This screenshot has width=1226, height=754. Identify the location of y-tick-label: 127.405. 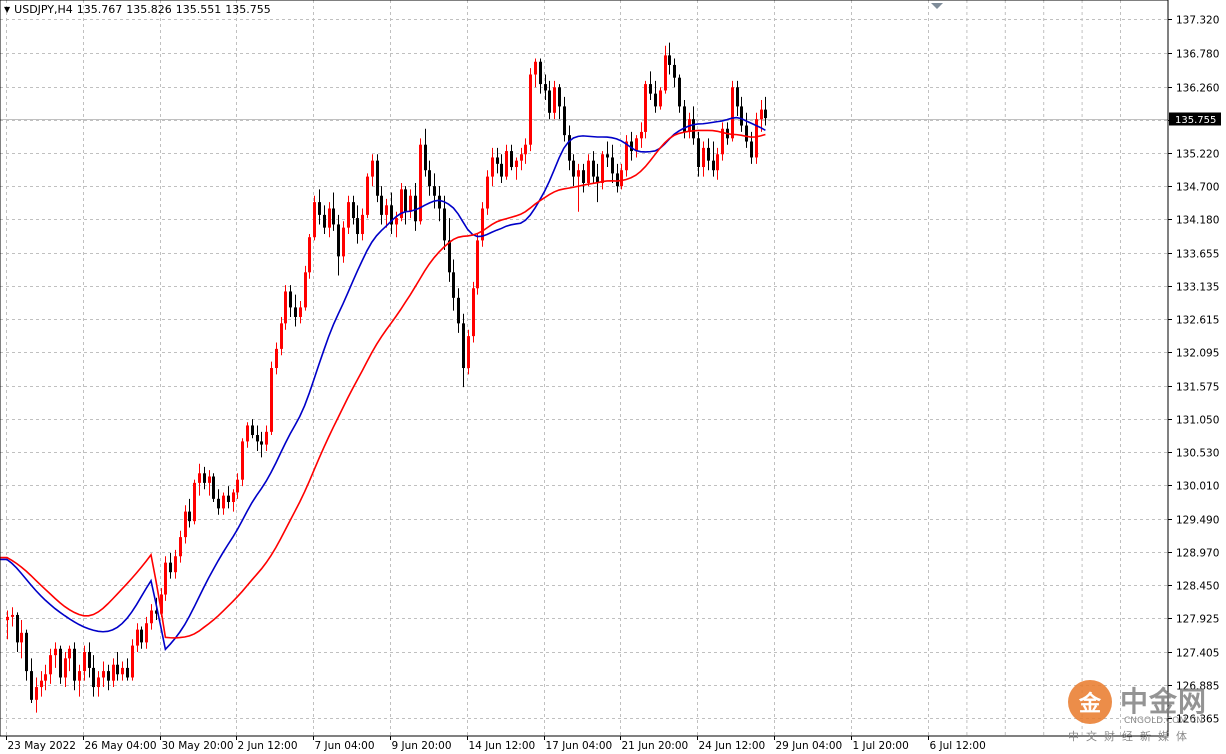
(1197, 654).